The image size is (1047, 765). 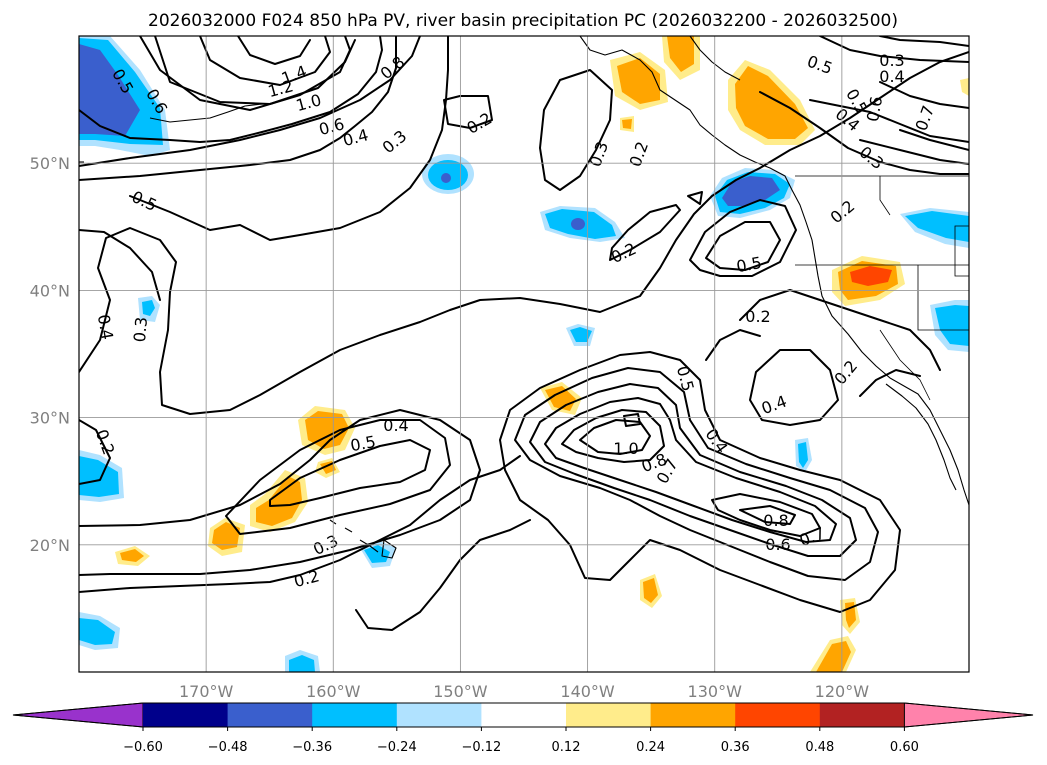 What do you see at coordinates (735, 747) in the screenshot?
I see `colorbar-tick-label: 0.36` at bounding box center [735, 747].